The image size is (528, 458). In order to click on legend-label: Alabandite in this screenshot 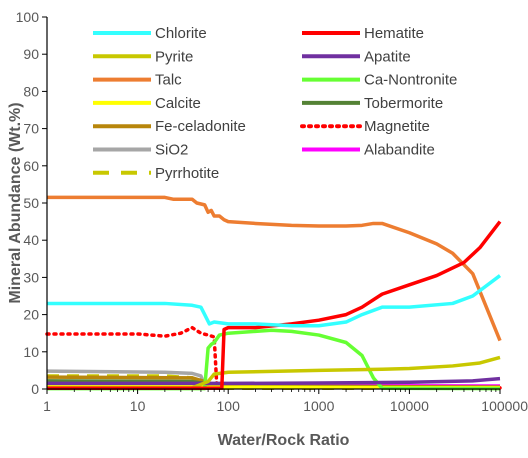, I will do `click(399, 150)`.